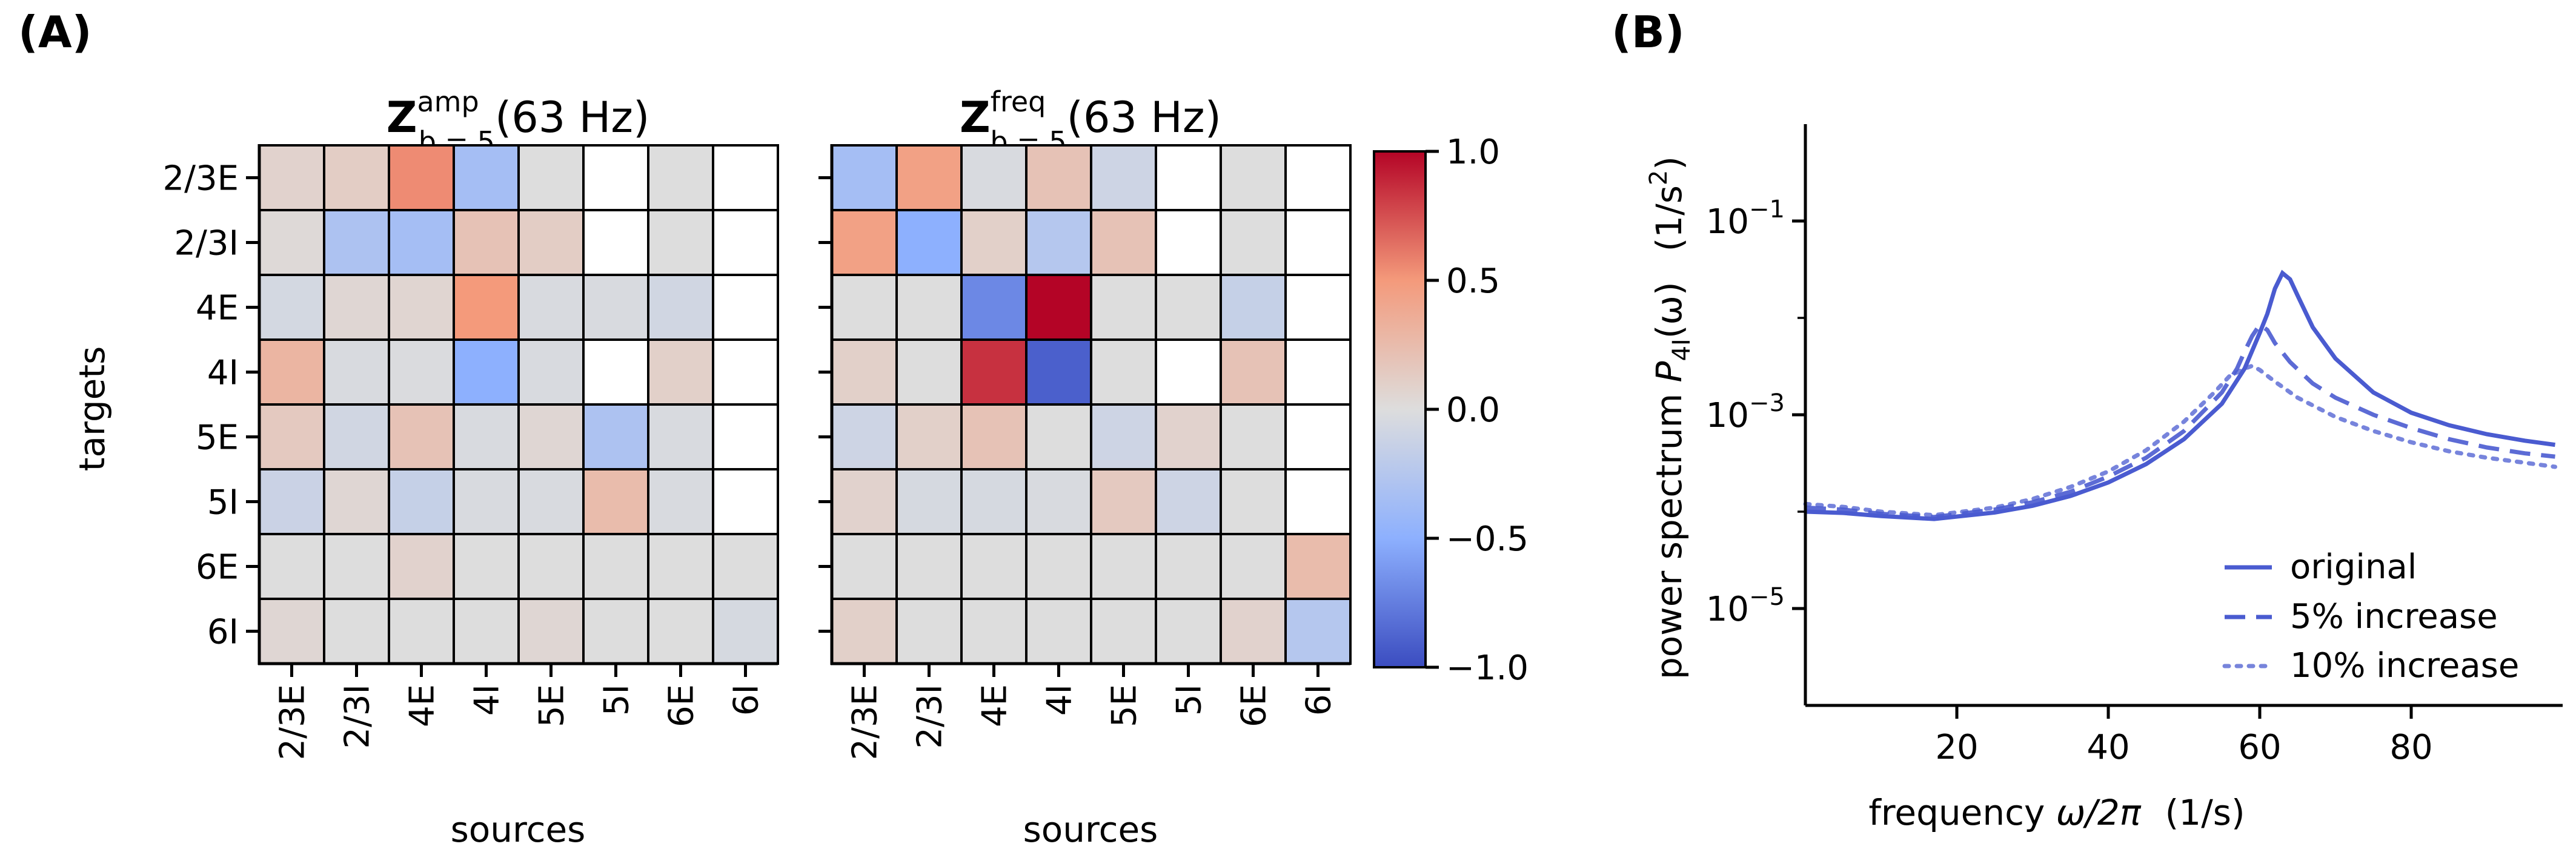 This screenshot has height=858, width=2576. I want to click on colorbar-tick-label: 0.0, so click(1473, 411).